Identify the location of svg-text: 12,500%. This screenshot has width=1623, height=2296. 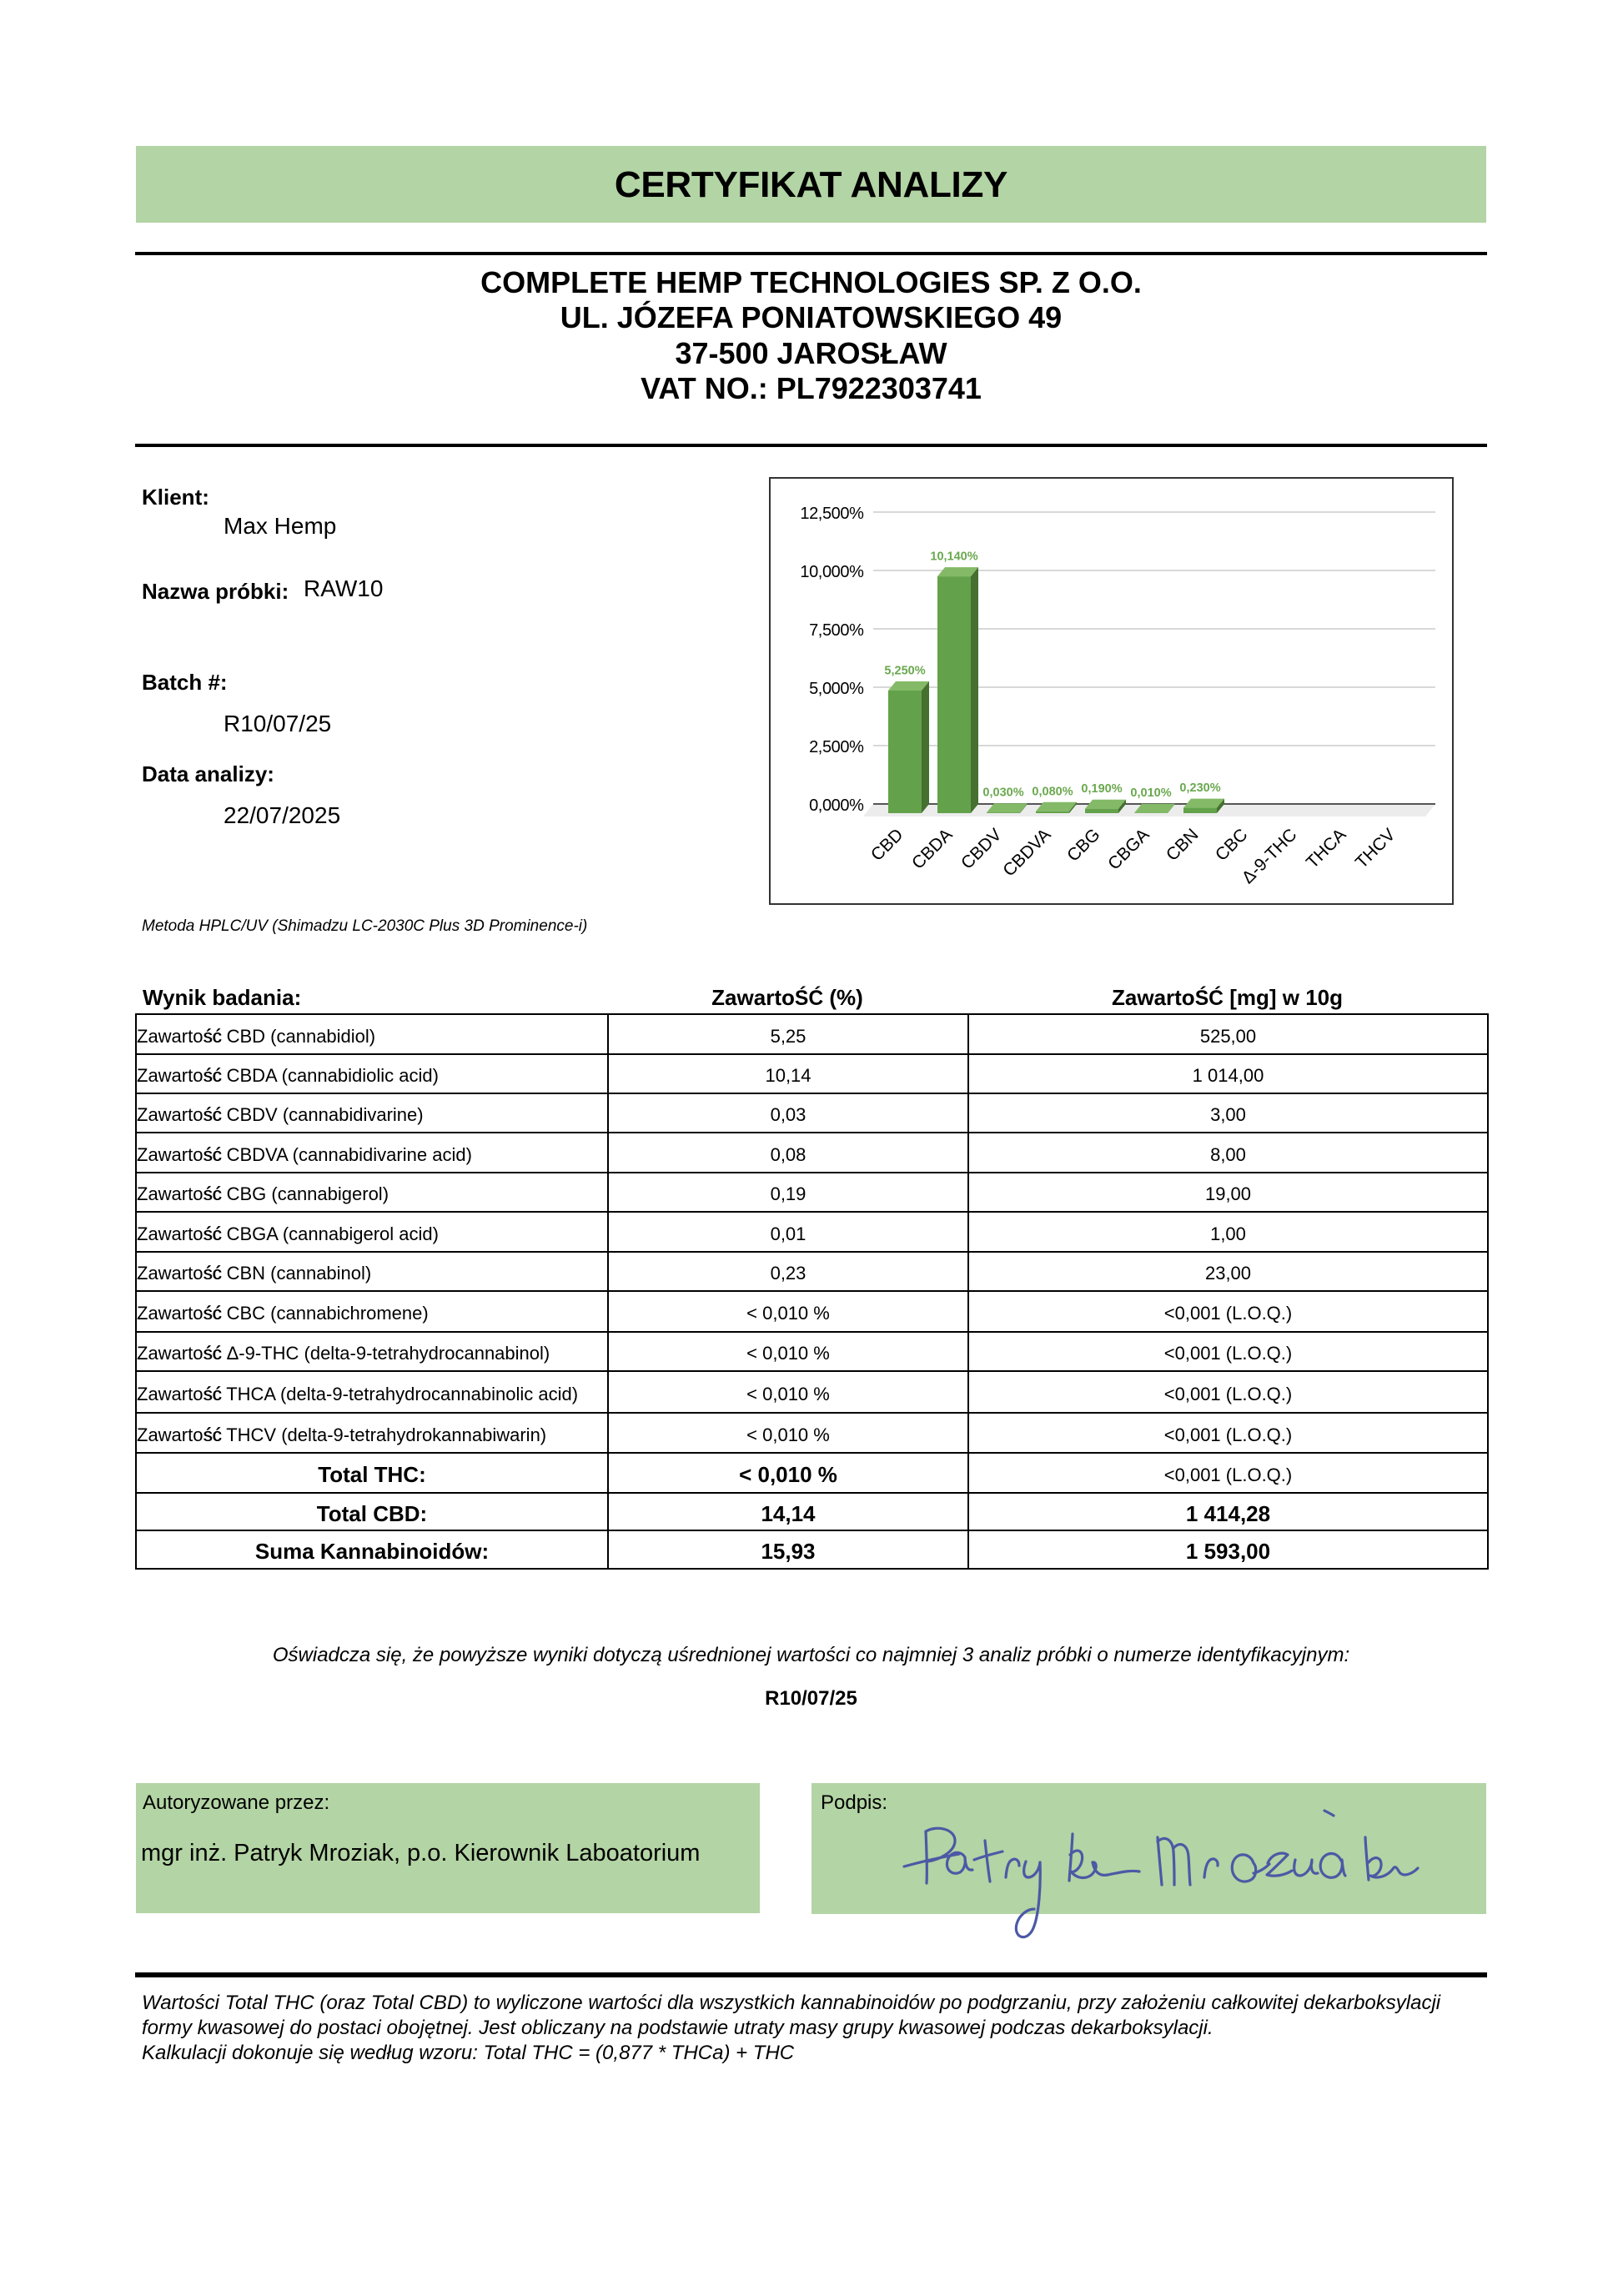
(832, 514).